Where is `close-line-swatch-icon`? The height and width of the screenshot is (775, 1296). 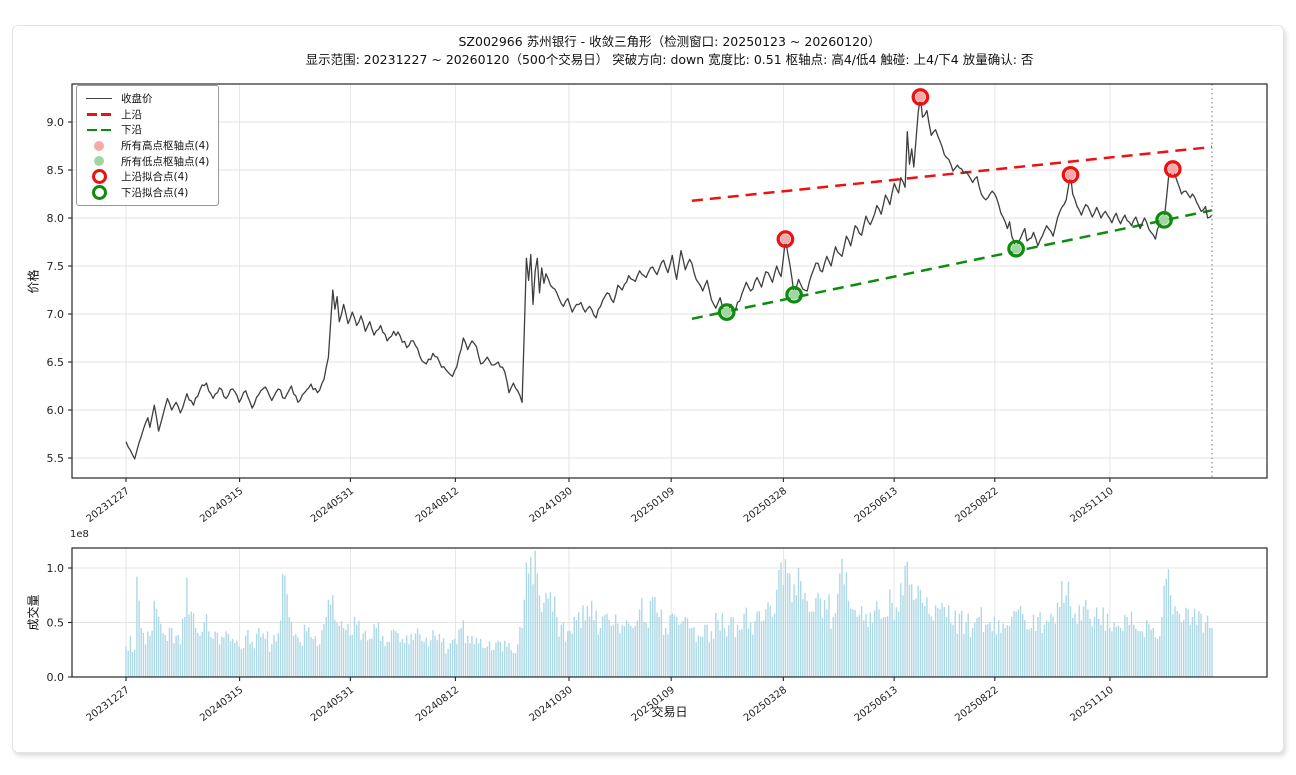
close-line-swatch-icon is located at coordinates (99, 99).